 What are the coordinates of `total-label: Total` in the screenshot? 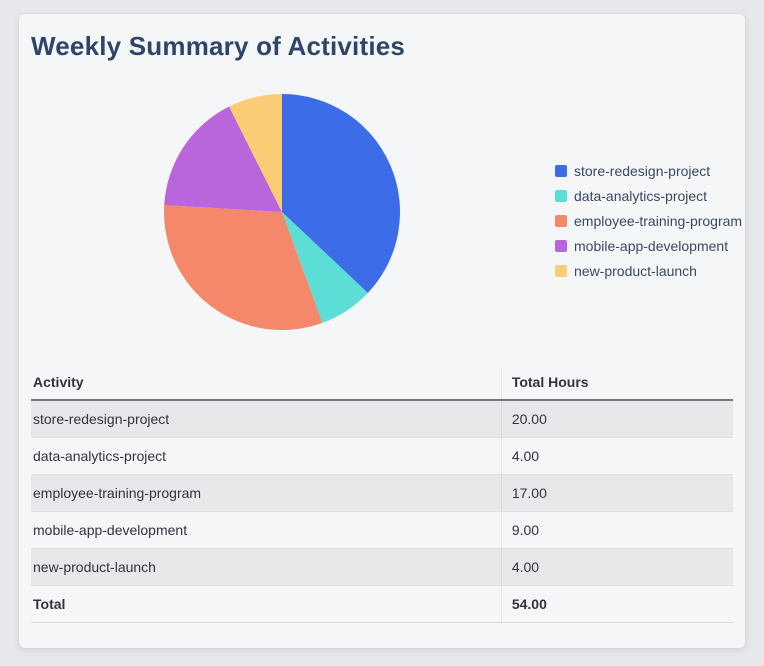 It's located at (266, 604).